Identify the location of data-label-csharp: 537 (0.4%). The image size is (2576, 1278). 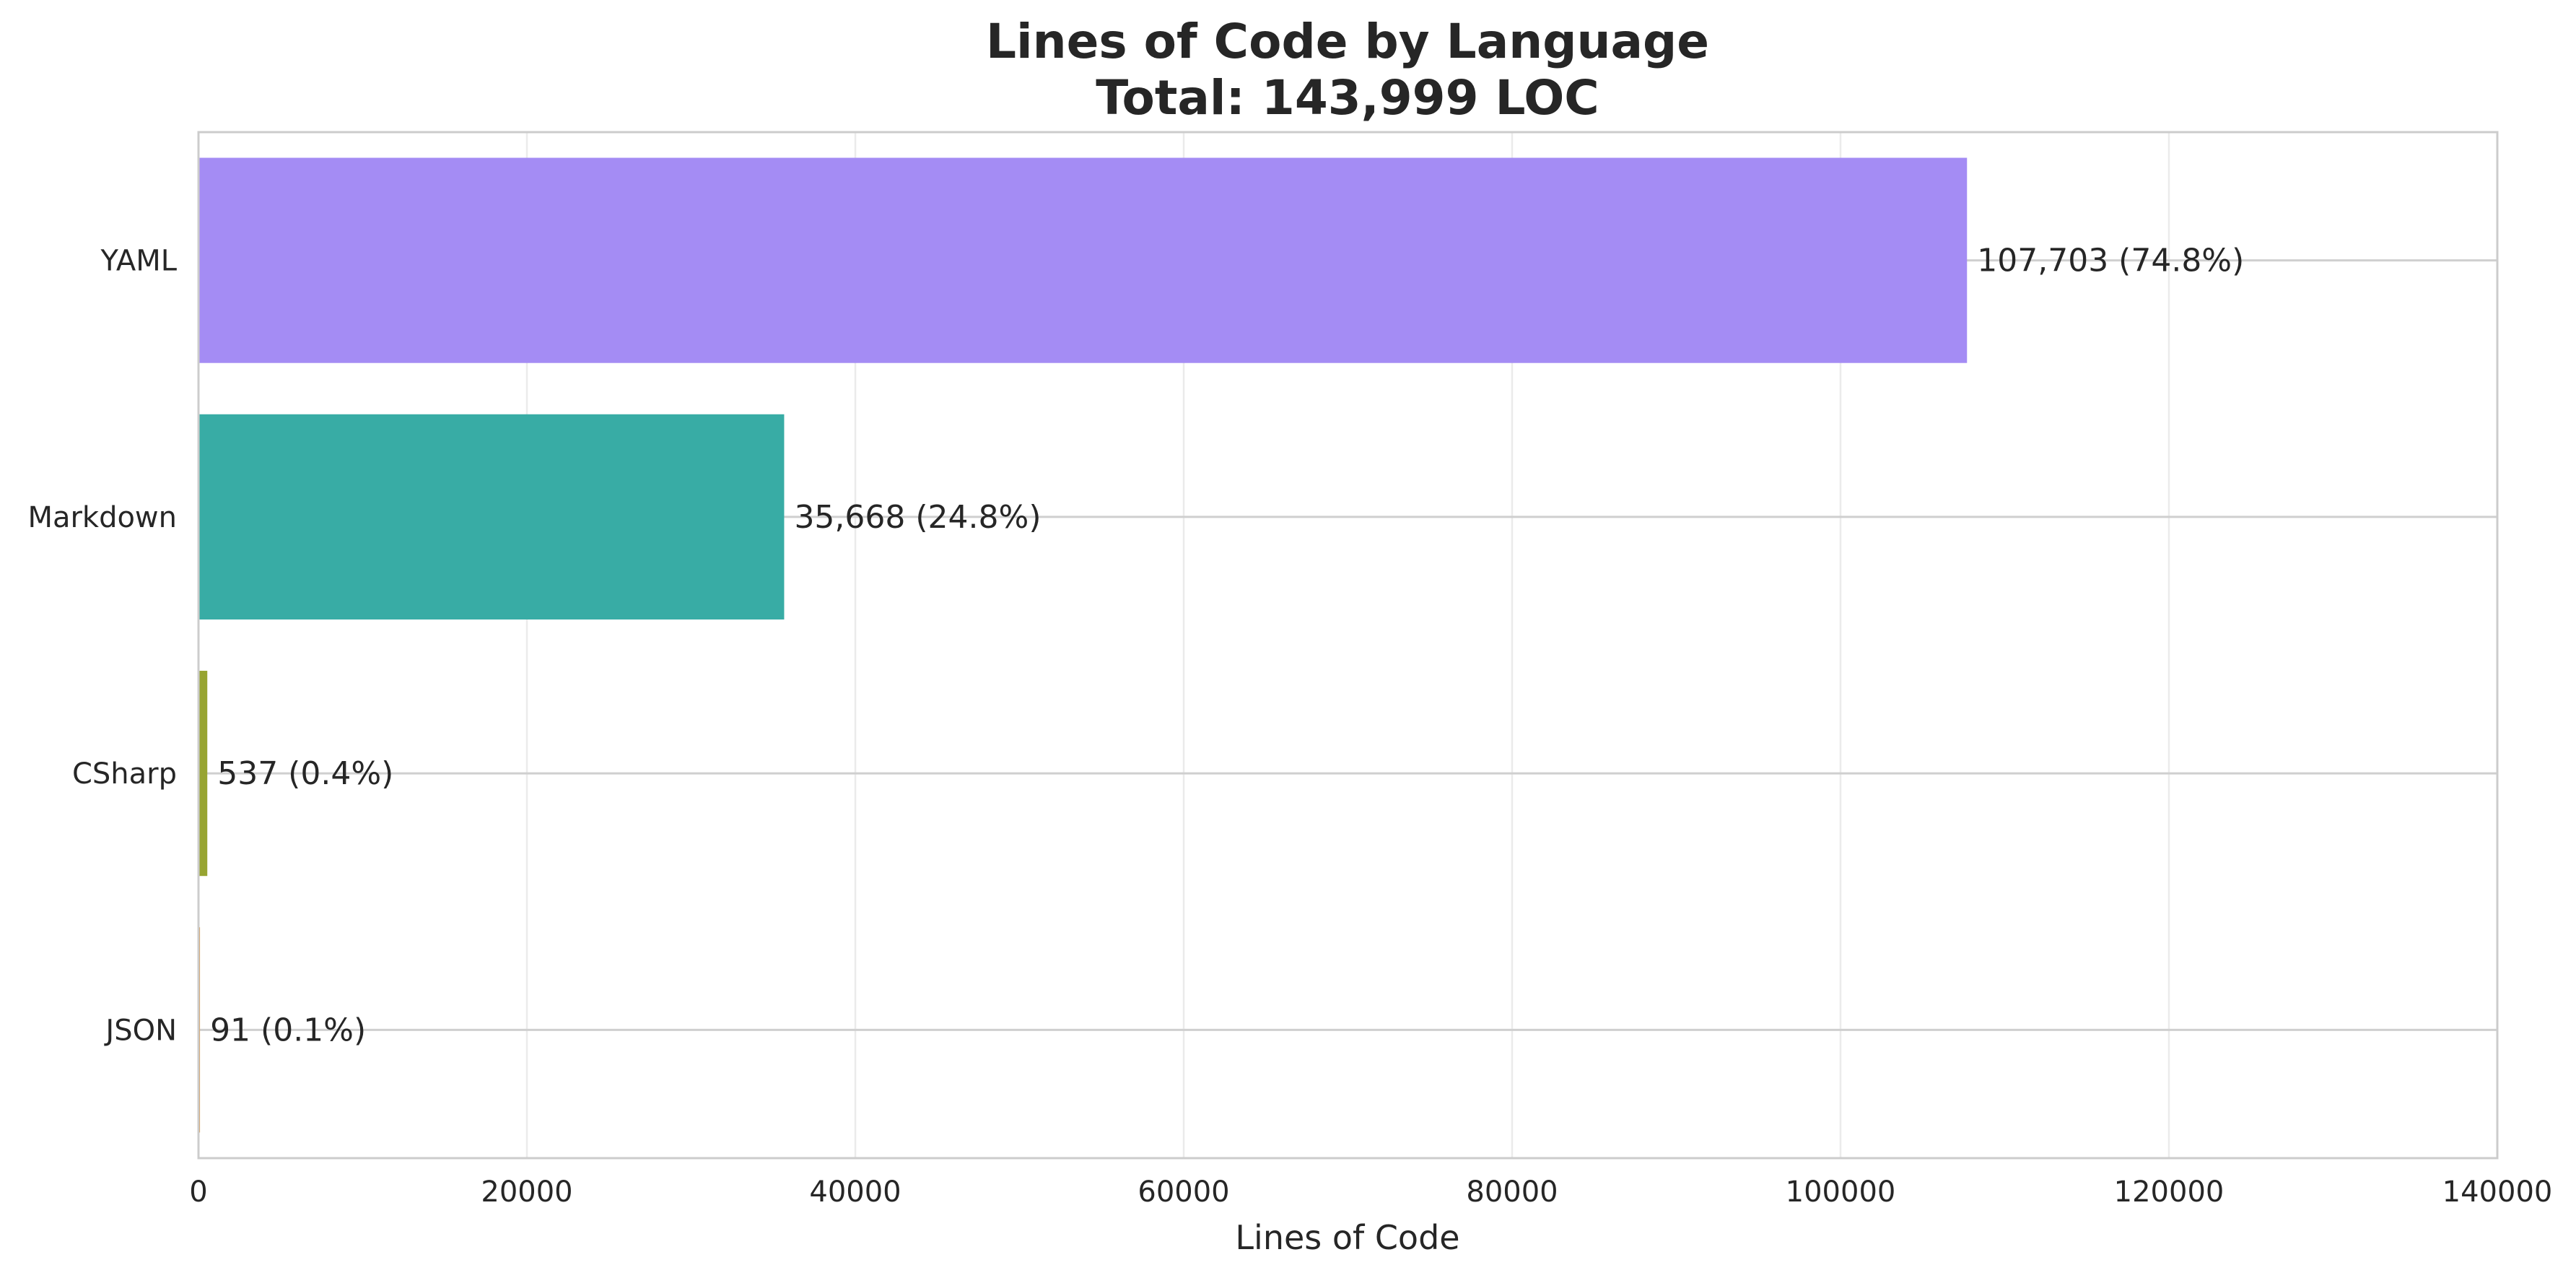
(305, 773).